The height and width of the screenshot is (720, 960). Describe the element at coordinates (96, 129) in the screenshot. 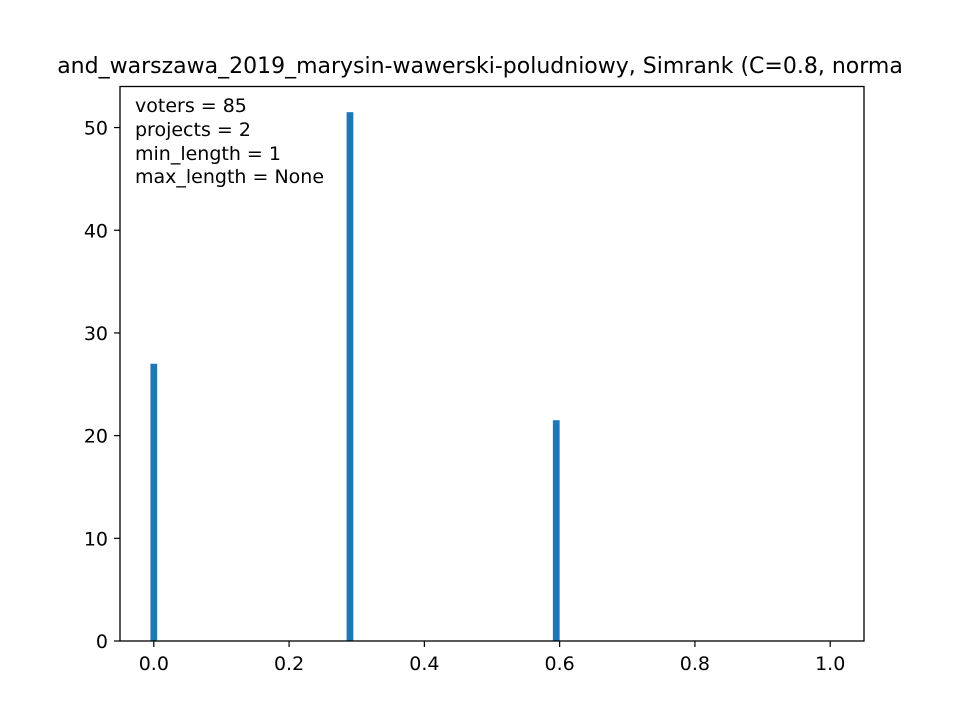

I see `y-tick-label-5: 50` at that location.